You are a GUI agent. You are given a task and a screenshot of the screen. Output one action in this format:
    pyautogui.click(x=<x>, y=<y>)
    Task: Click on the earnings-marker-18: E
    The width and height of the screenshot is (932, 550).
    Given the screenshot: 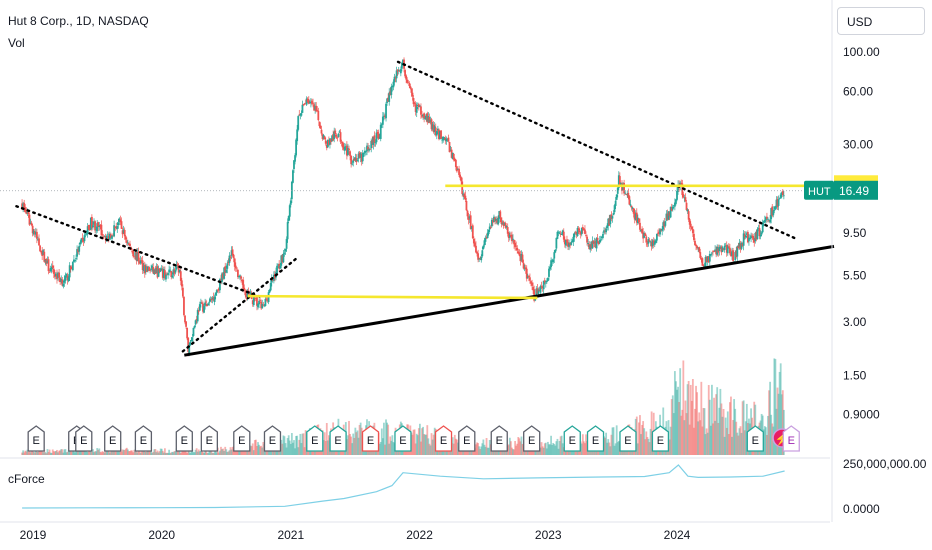 What is the action you would take?
    pyautogui.click(x=572, y=438)
    